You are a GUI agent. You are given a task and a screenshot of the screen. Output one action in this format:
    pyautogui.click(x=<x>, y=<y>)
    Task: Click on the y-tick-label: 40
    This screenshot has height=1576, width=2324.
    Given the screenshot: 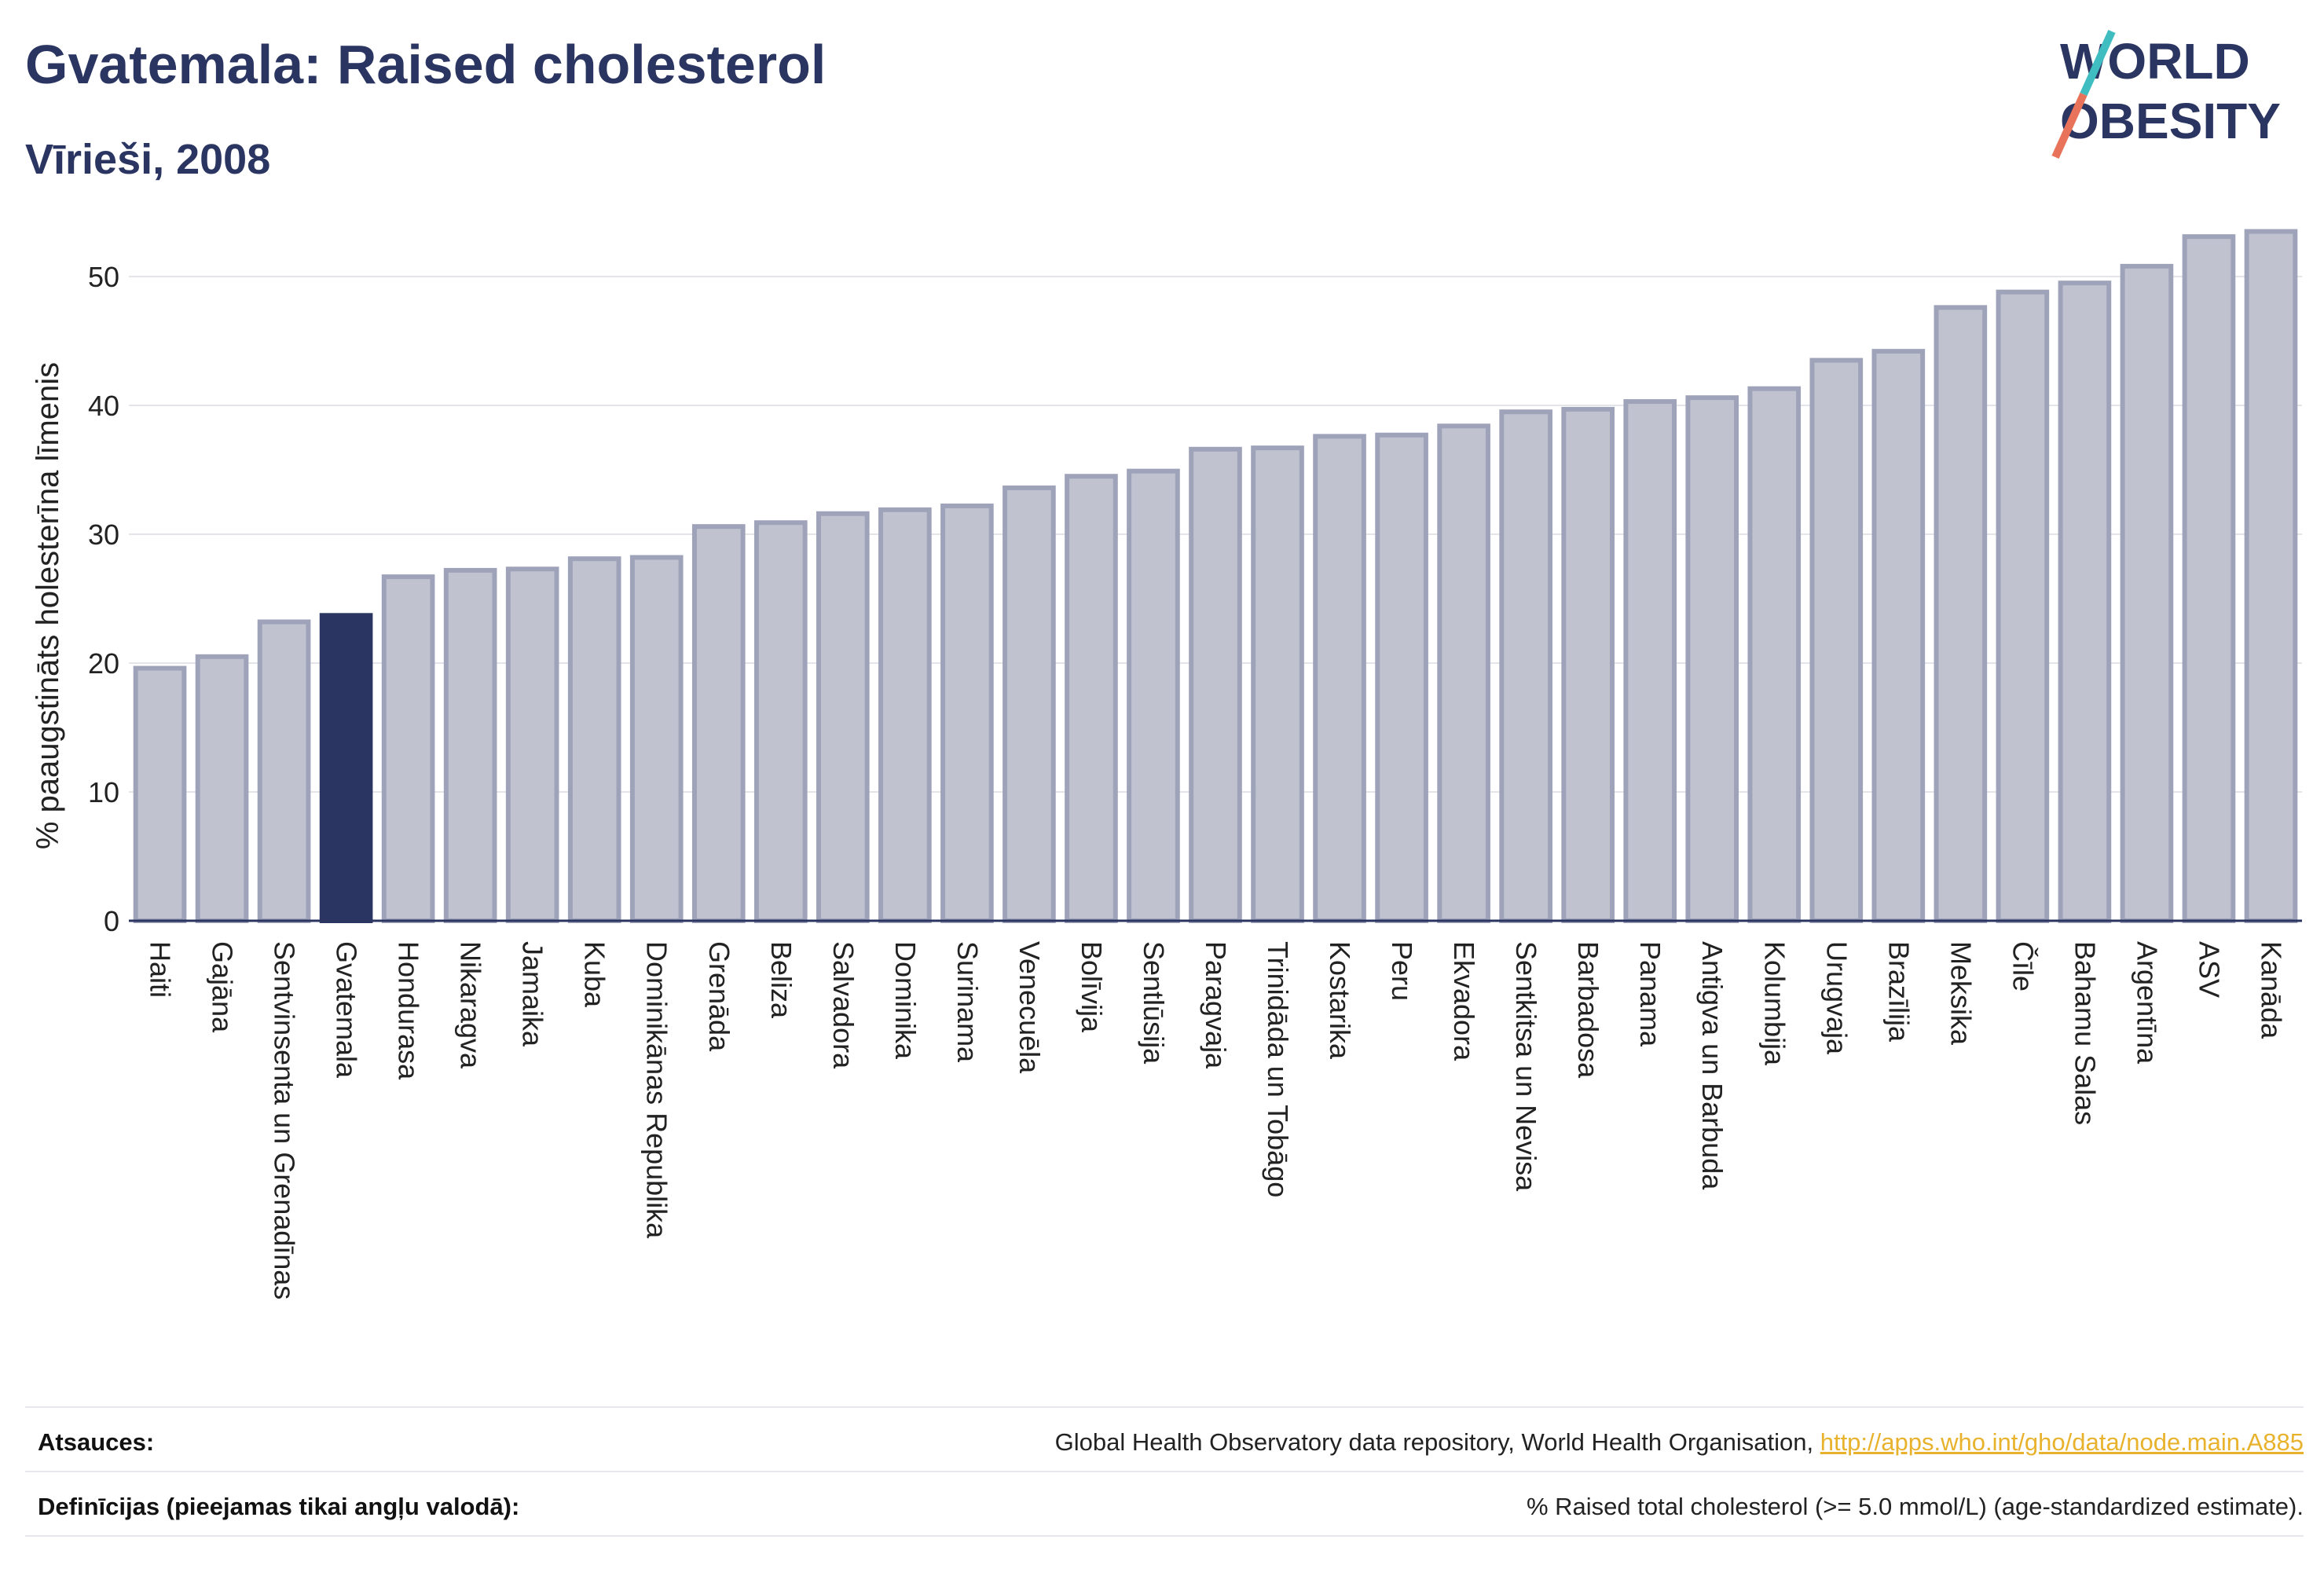 What is the action you would take?
    pyautogui.click(x=103, y=406)
    